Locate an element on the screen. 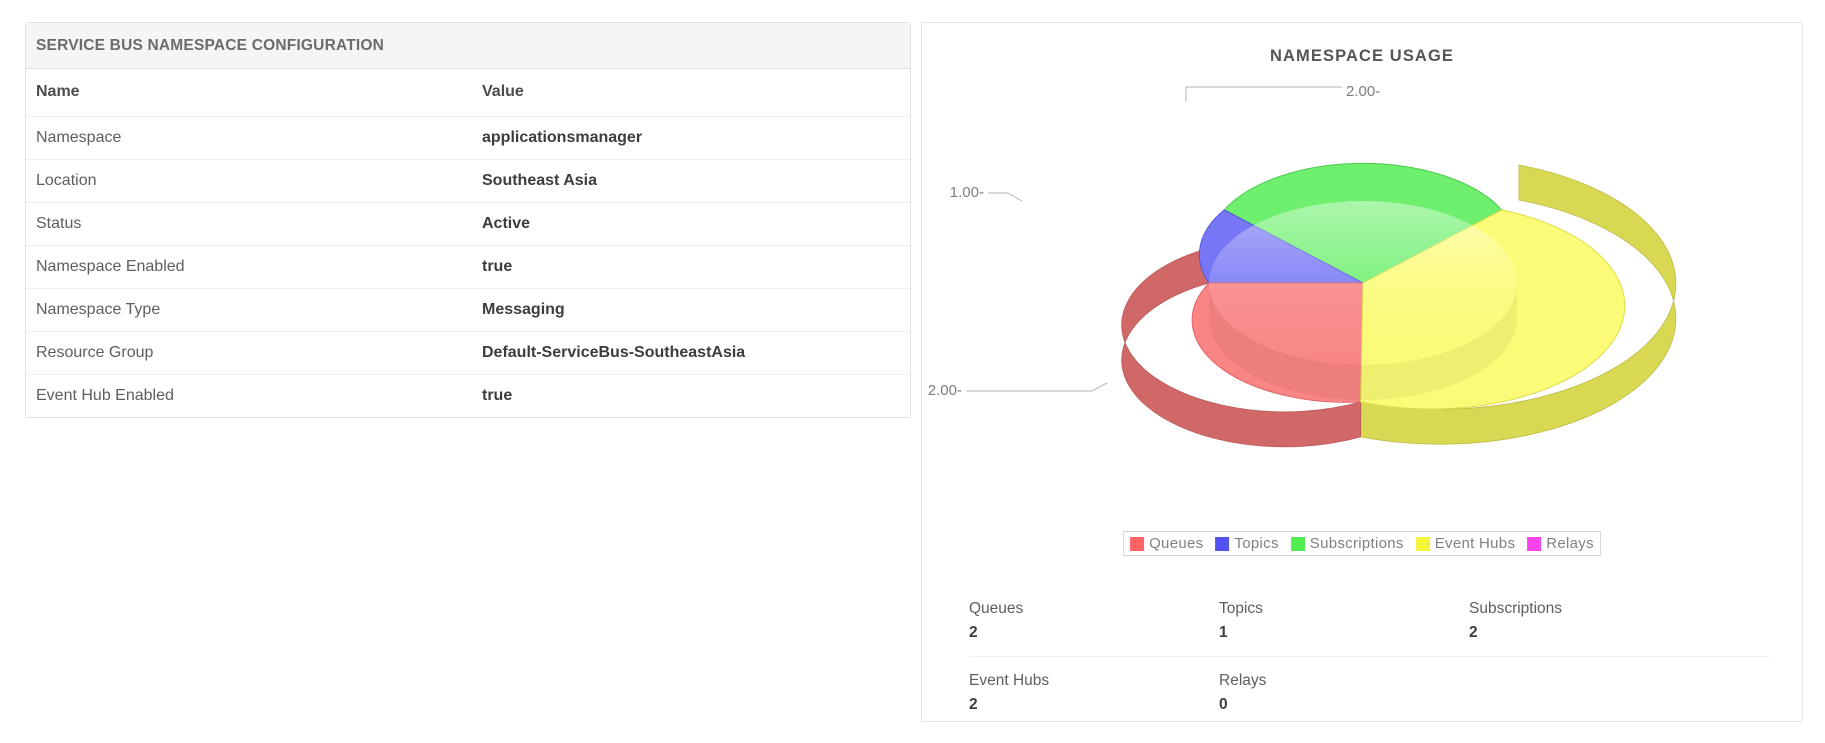  table-row: Location Southeast Asia is located at coordinates (468, 181).